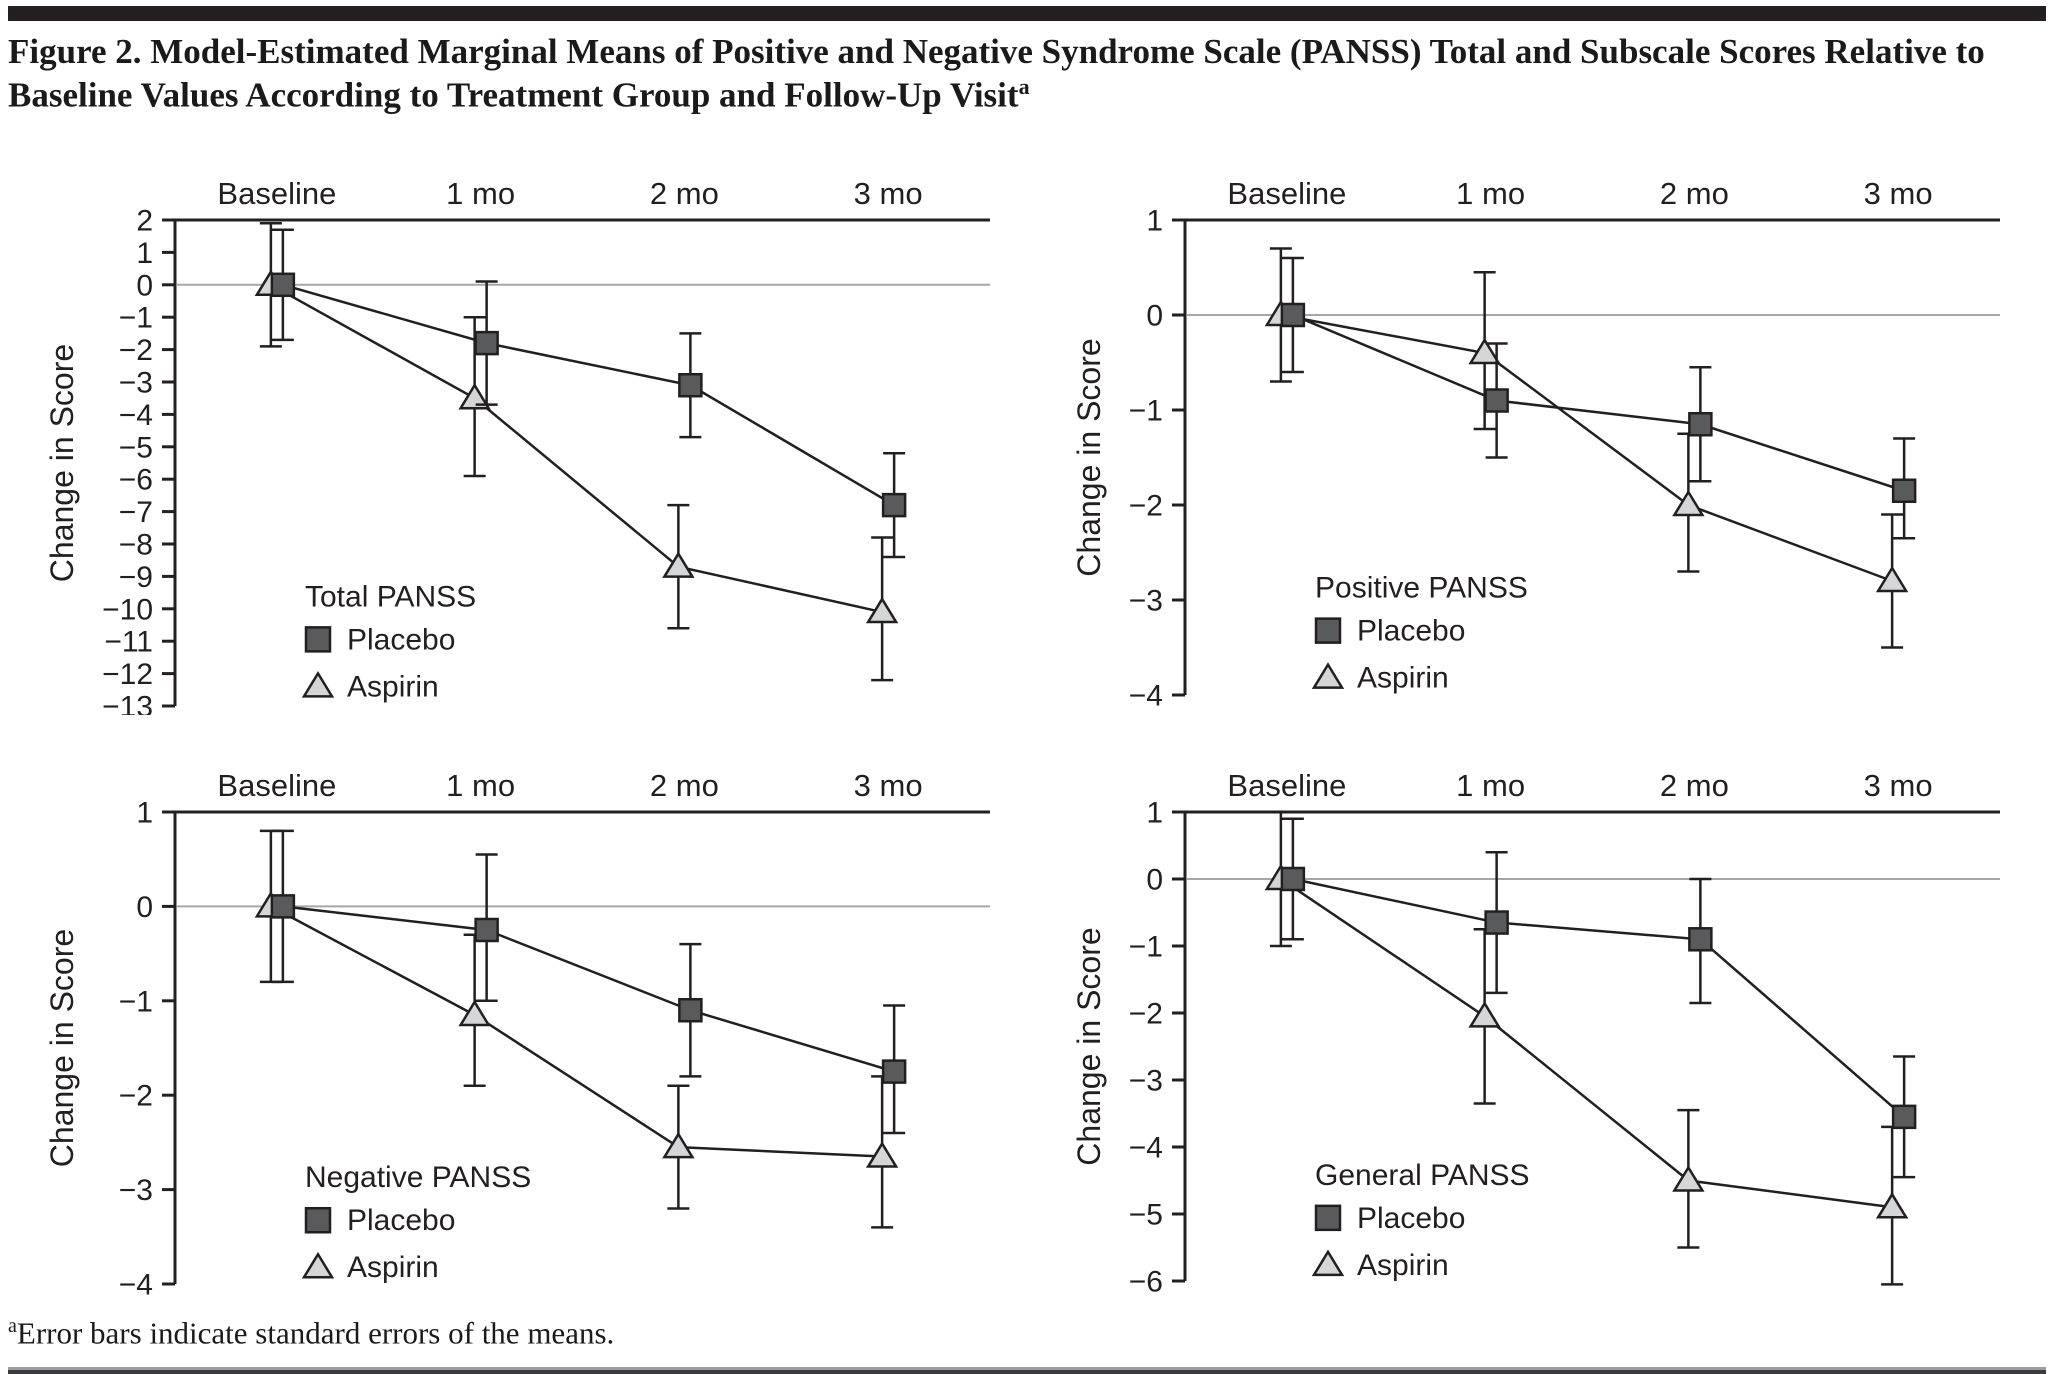 This screenshot has height=1374, width=2054. I want to click on series-aspirin, so click(576, 1029).